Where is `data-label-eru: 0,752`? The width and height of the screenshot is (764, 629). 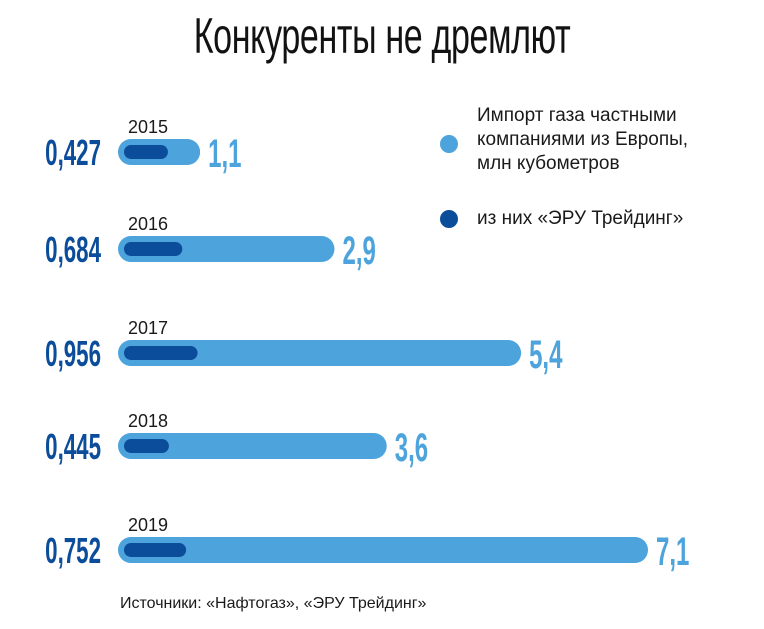 data-label-eru: 0,752 is located at coordinates (73, 552).